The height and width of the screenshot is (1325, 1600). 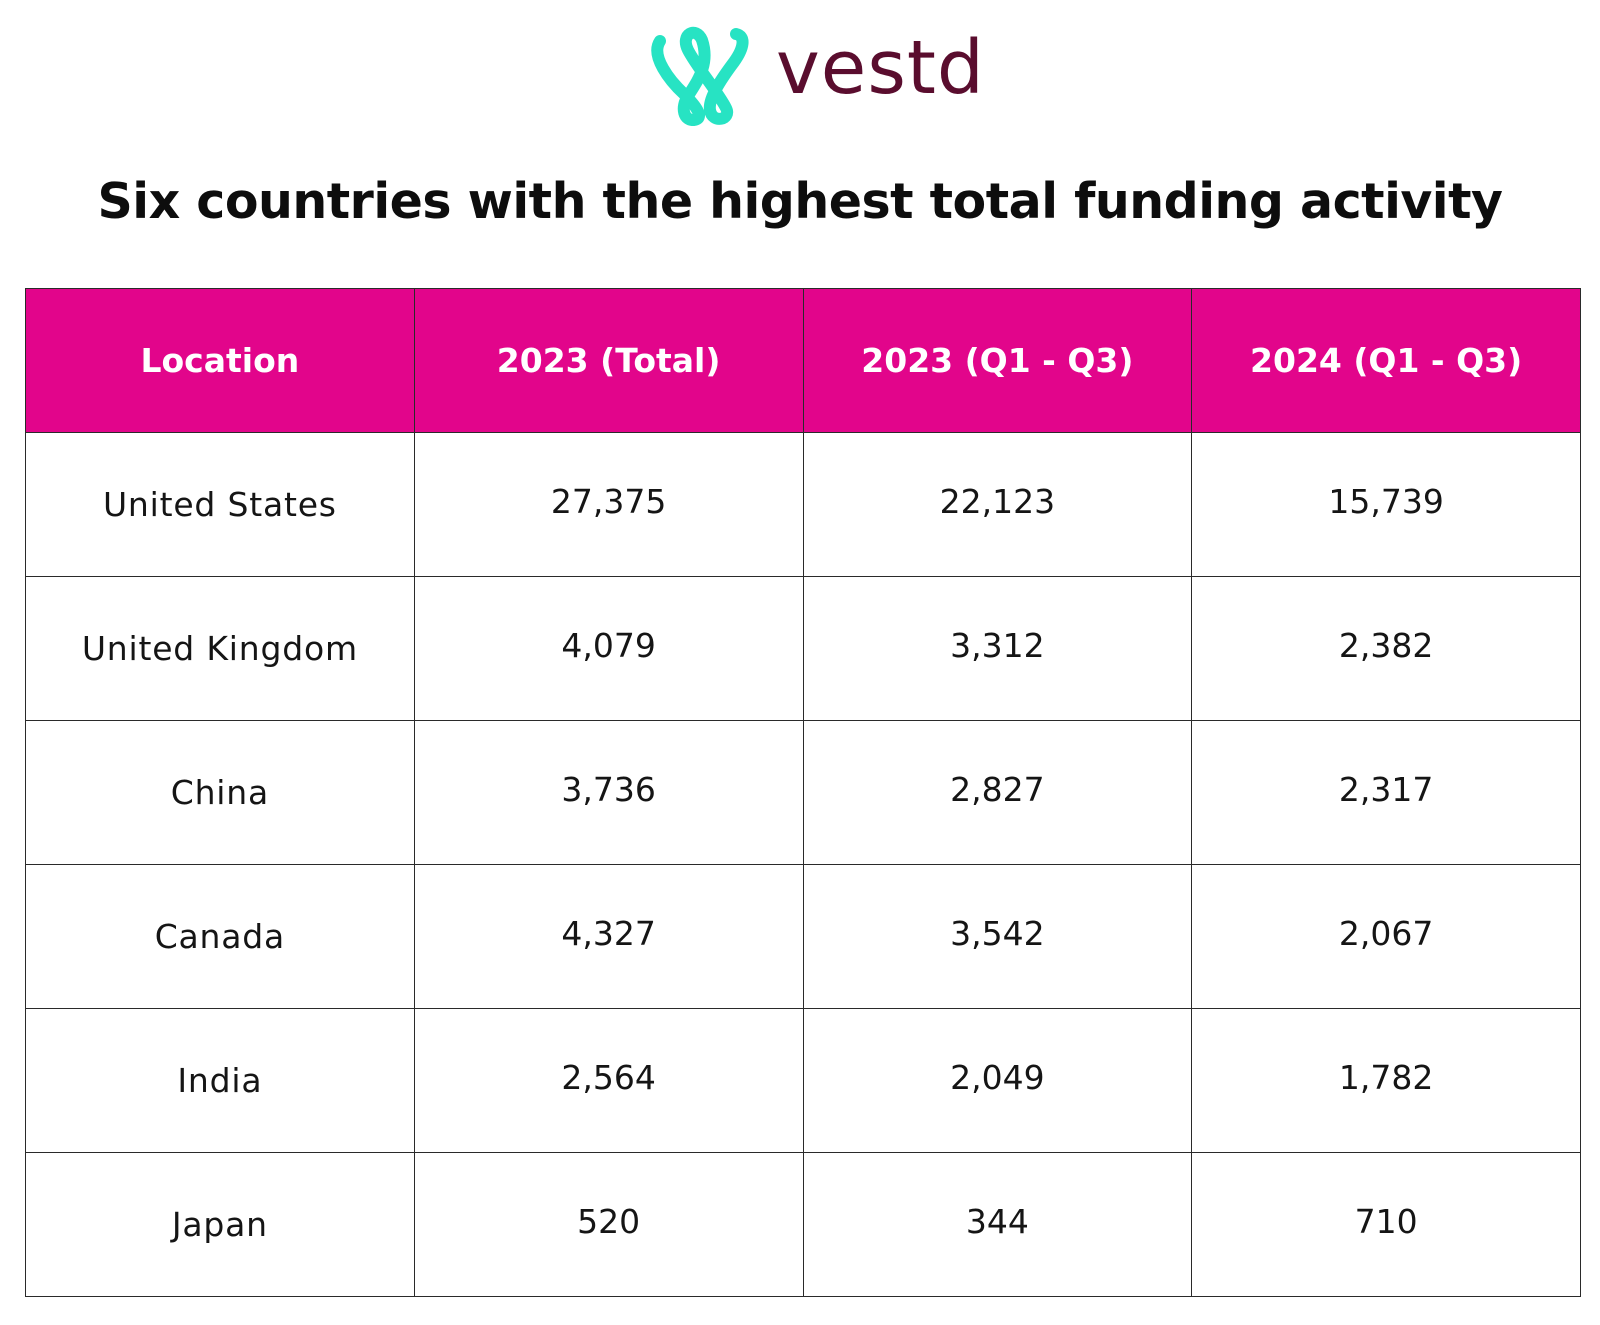 What do you see at coordinates (1386, 360) in the screenshot?
I see `column-header-2024-q1-q3: 2024 (Q1 - Q3)` at bounding box center [1386, 360].